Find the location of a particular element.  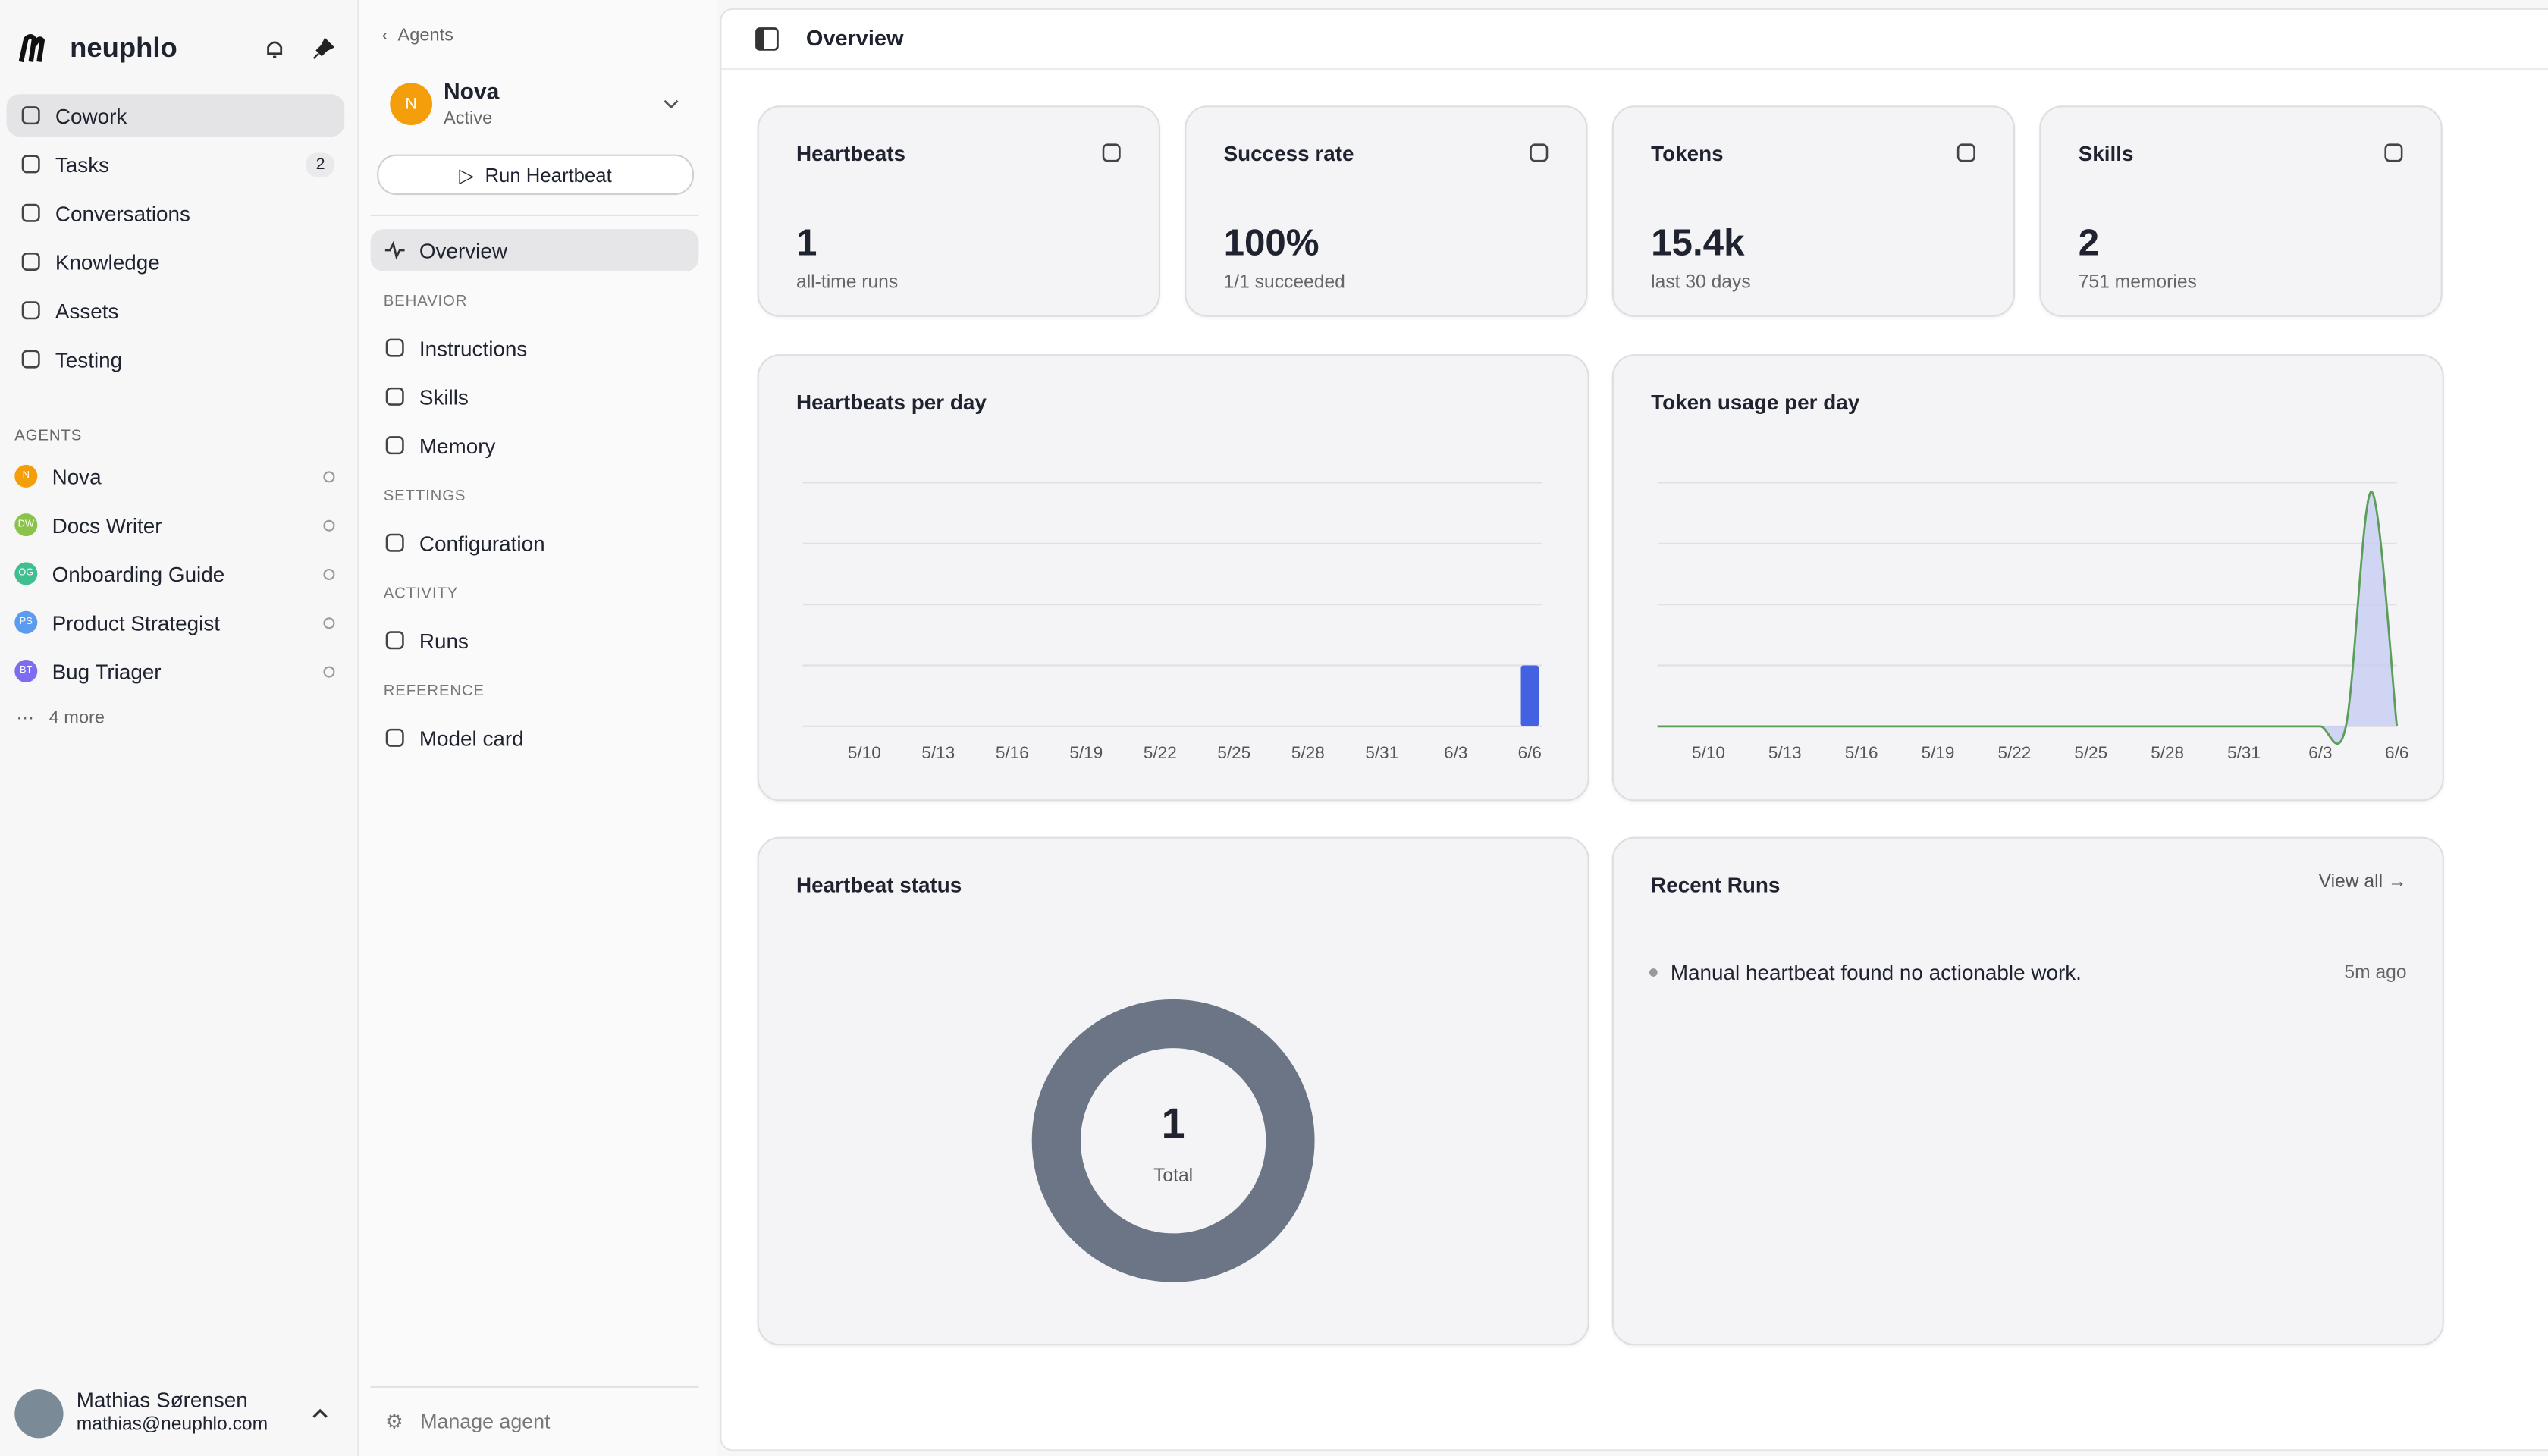

donut-segment is located at coordinates (1173, 1140).